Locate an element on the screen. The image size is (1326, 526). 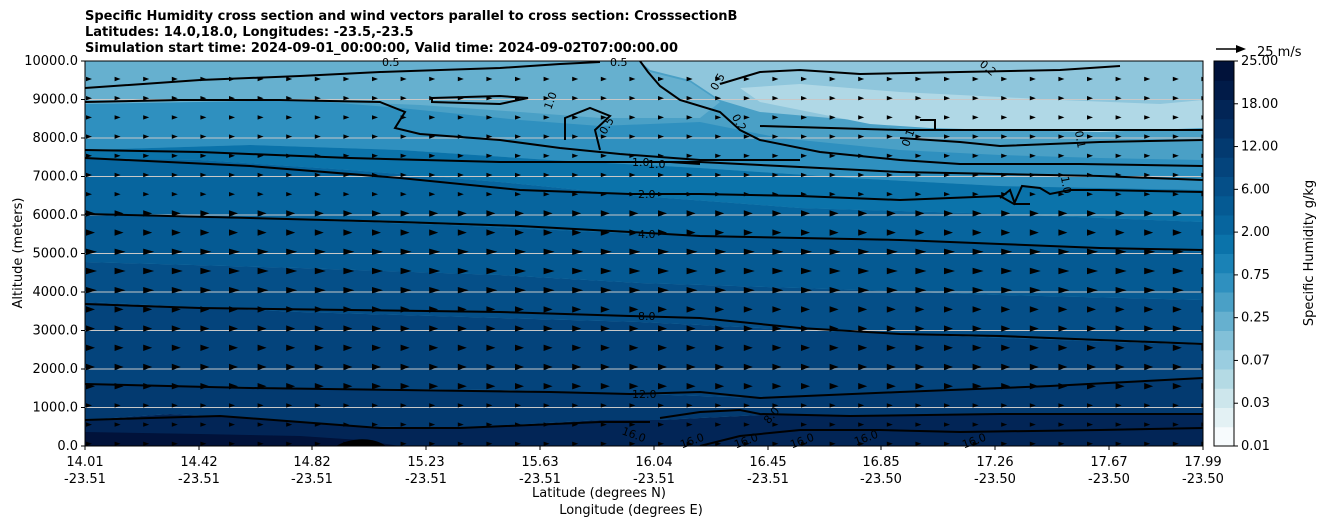
humidity-fill-mid-upper is located at coordinates (644, 145).